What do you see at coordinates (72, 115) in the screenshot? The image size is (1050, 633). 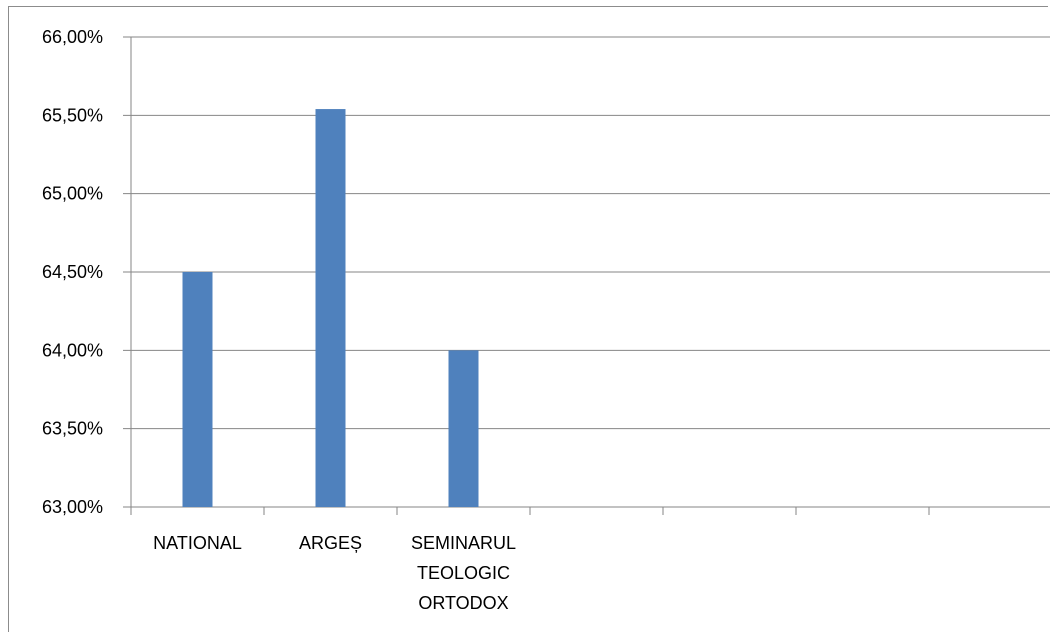 I see `y-tick-label: 65,50%` at bounding box center [72, 115].